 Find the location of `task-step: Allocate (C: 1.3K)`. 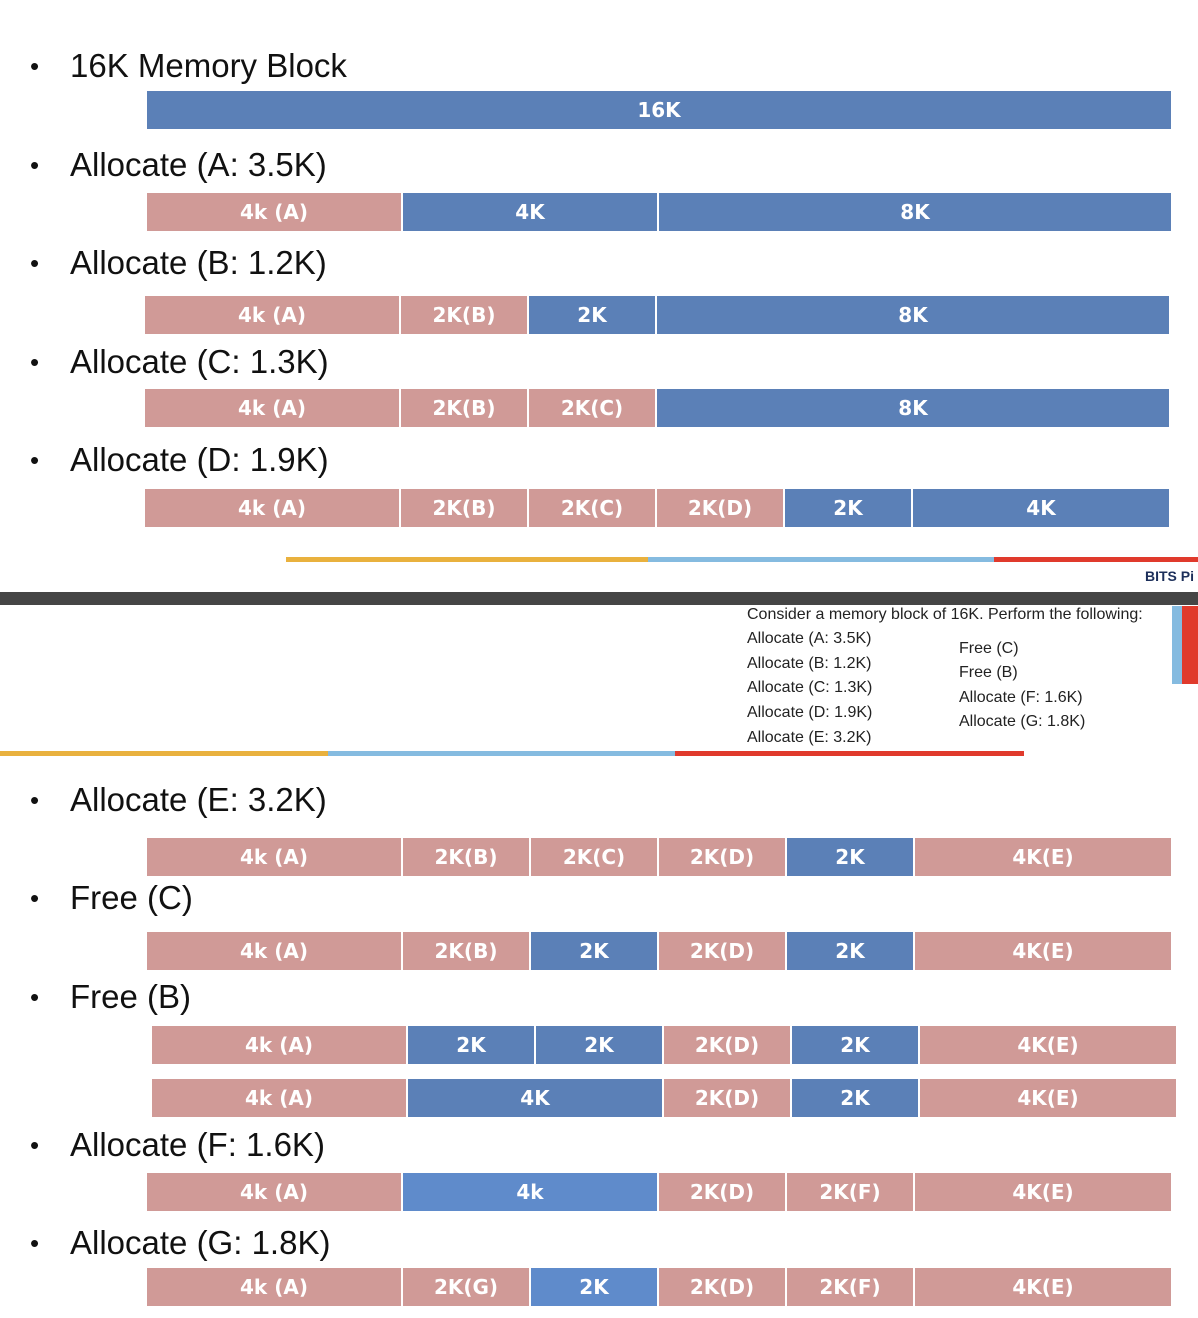

task-step: Allocate (C: 1.3K) is located at coordinates (810, 687).